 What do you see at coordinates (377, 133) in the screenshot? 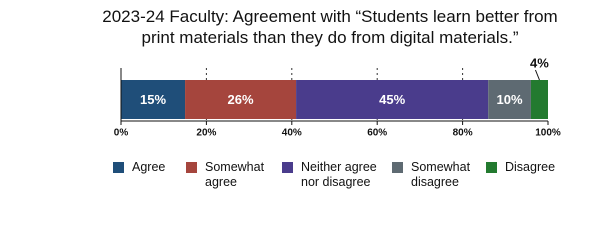
I see `x-tick-label: 60%` at bounding box center [377, 133].